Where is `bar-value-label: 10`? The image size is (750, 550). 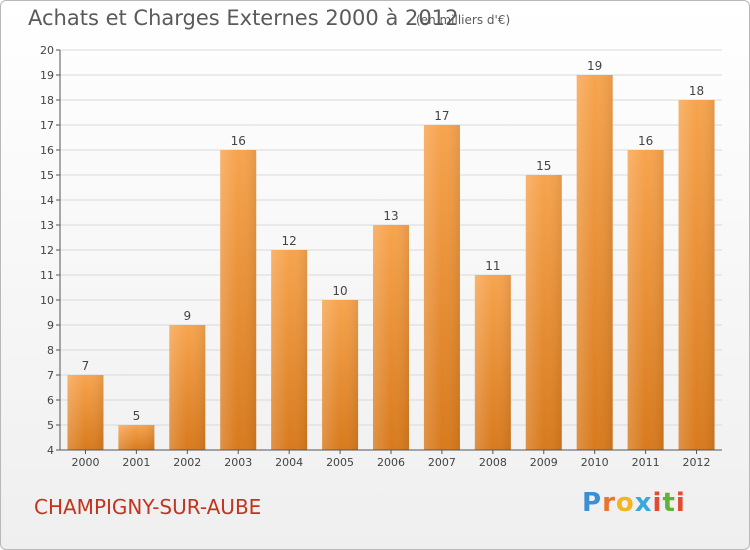 bar-value-label: 10 is located at coordinates (339, 291).